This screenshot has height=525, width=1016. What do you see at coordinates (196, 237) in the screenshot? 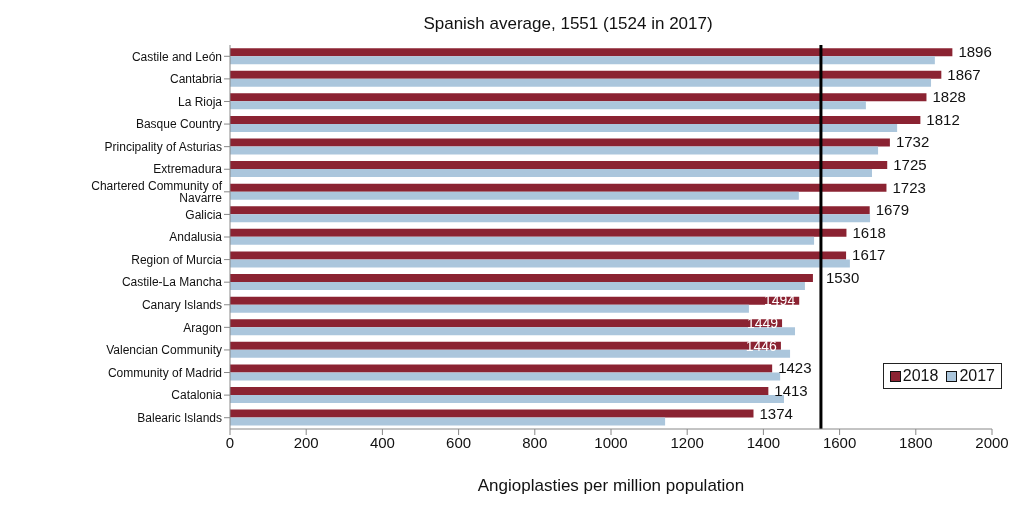
I see `y-tick-label: Andalusia` at bounding box center [196, 237].